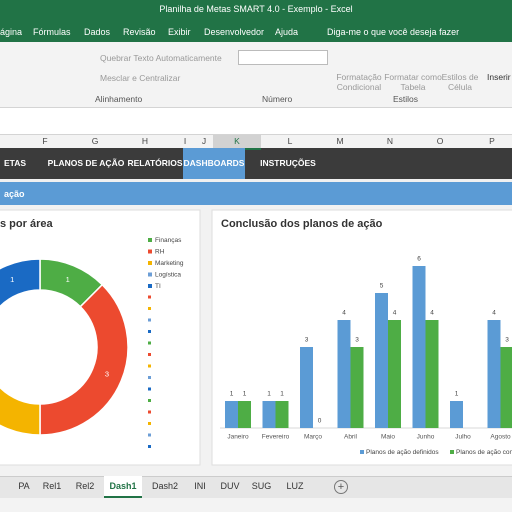  Describe the element at coordinates (161, 58) in the screenshot. I see `wrap-text: Quebrar Texto Automaticamente` at that location.